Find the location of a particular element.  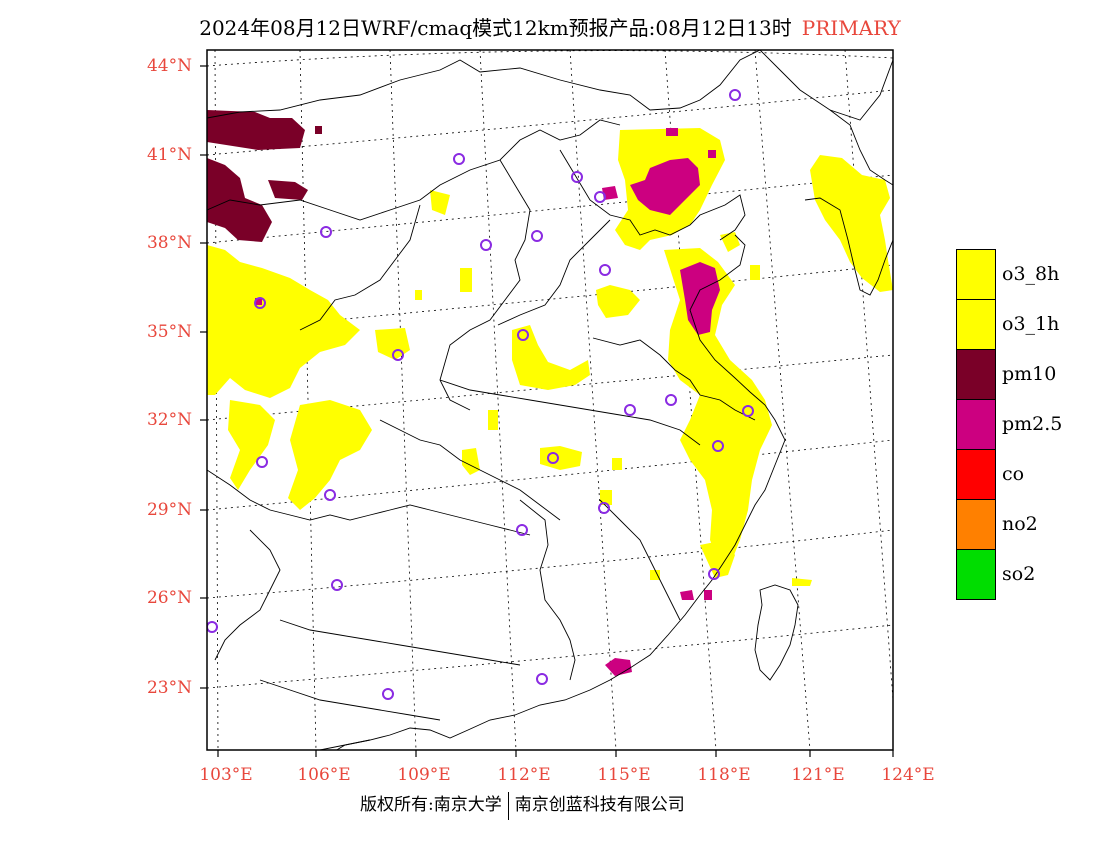

lon-label-109: 109°E is located at coordinates (424, 775).